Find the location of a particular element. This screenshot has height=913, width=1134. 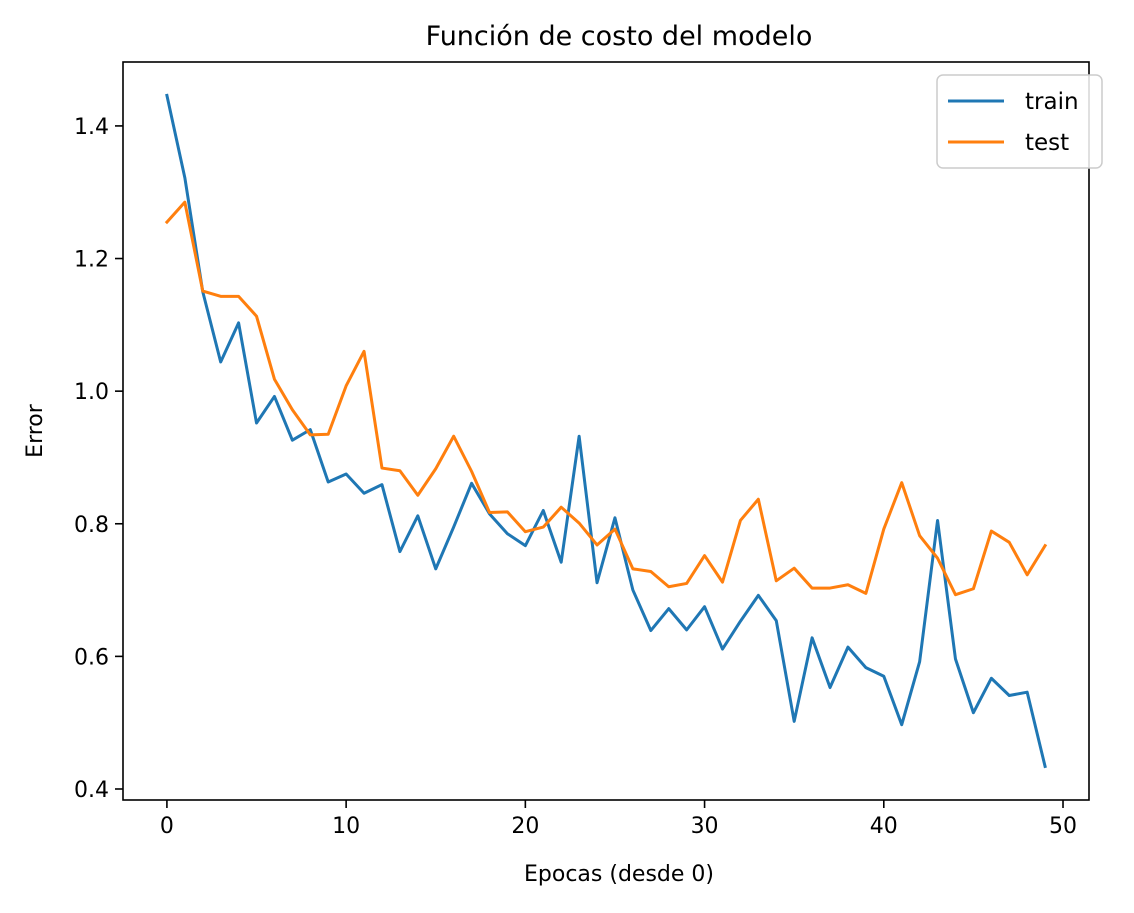

x-tick-label: 0 is located at coordinates (167, 826).